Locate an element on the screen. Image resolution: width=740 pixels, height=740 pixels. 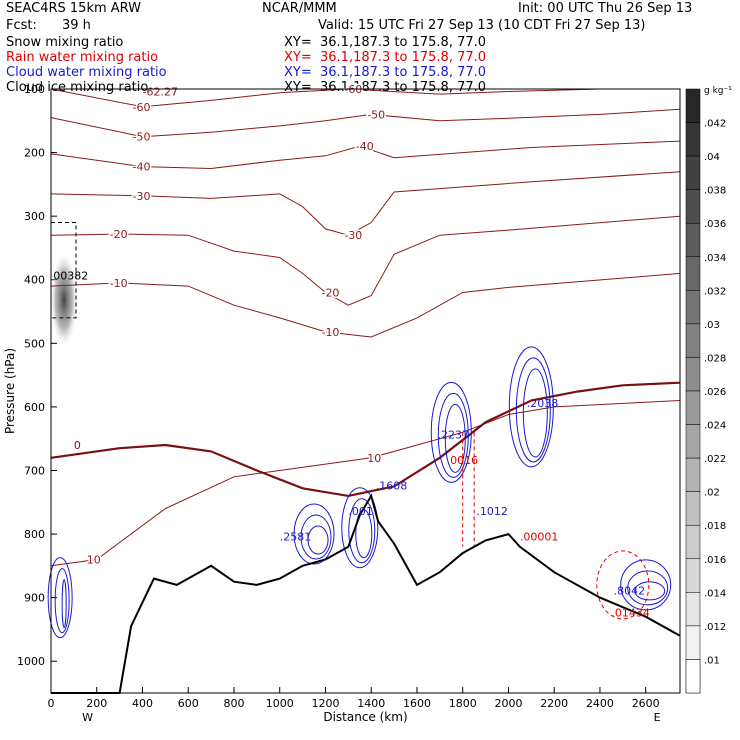
colorbar-label: .026 is located at coordinates (715, 392).